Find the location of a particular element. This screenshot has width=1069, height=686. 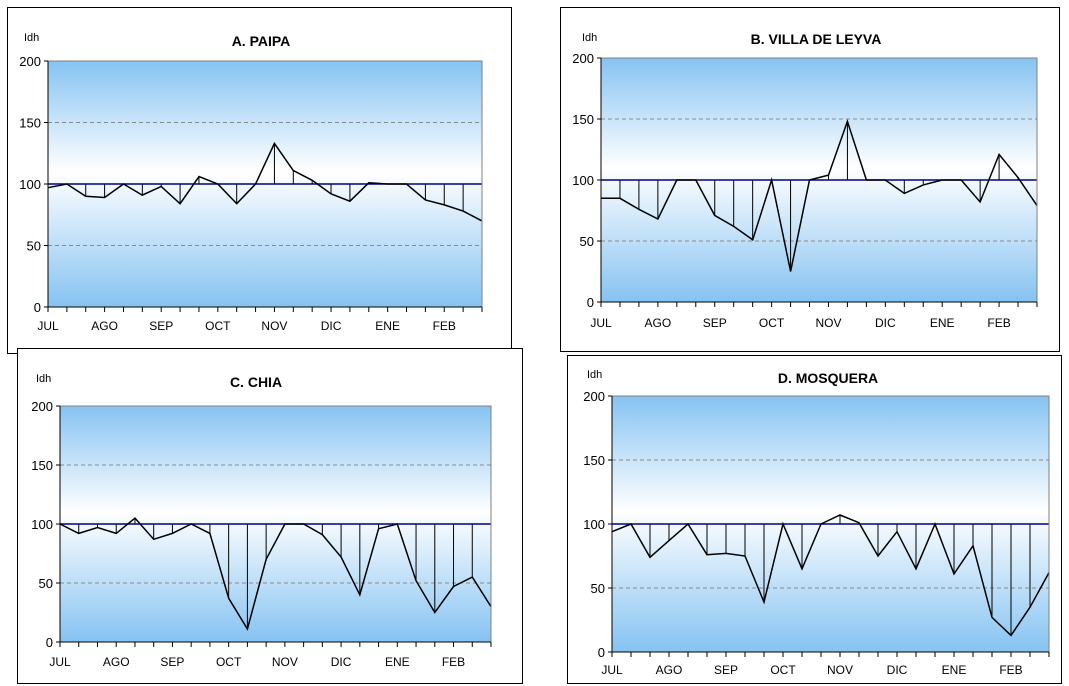

chart-title: A. PAIPA is located at coordinates (261, 41).